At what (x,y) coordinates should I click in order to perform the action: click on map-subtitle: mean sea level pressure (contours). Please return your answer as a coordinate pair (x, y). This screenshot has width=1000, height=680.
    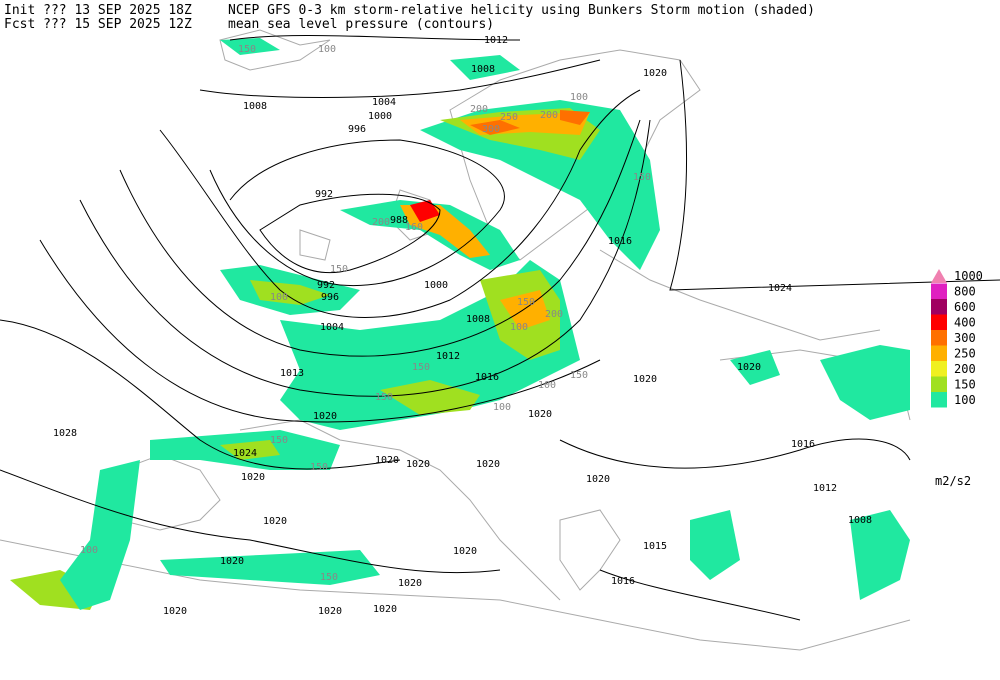
    Looking at the image, I should click on (361, 24).